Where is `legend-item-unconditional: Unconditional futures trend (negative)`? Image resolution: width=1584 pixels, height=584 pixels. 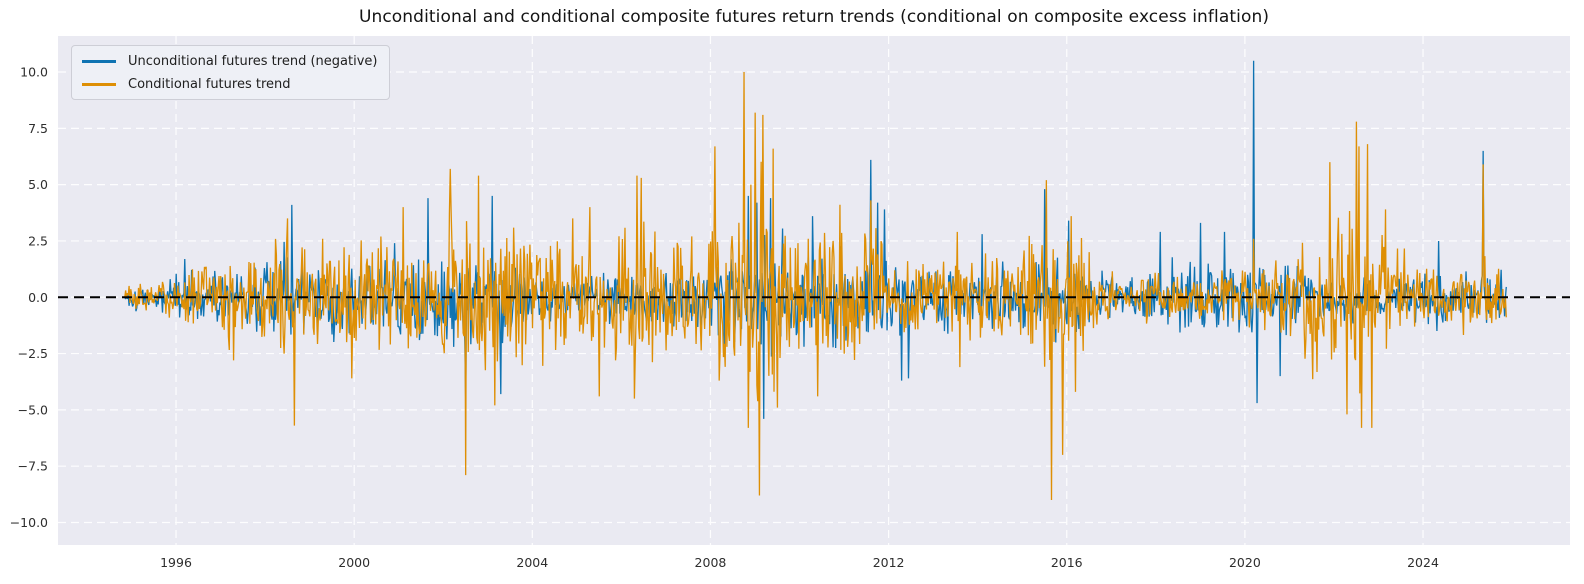
legend-item-unconditional: Unconditional futures trend (negative) is located at coordinates (229, 61).